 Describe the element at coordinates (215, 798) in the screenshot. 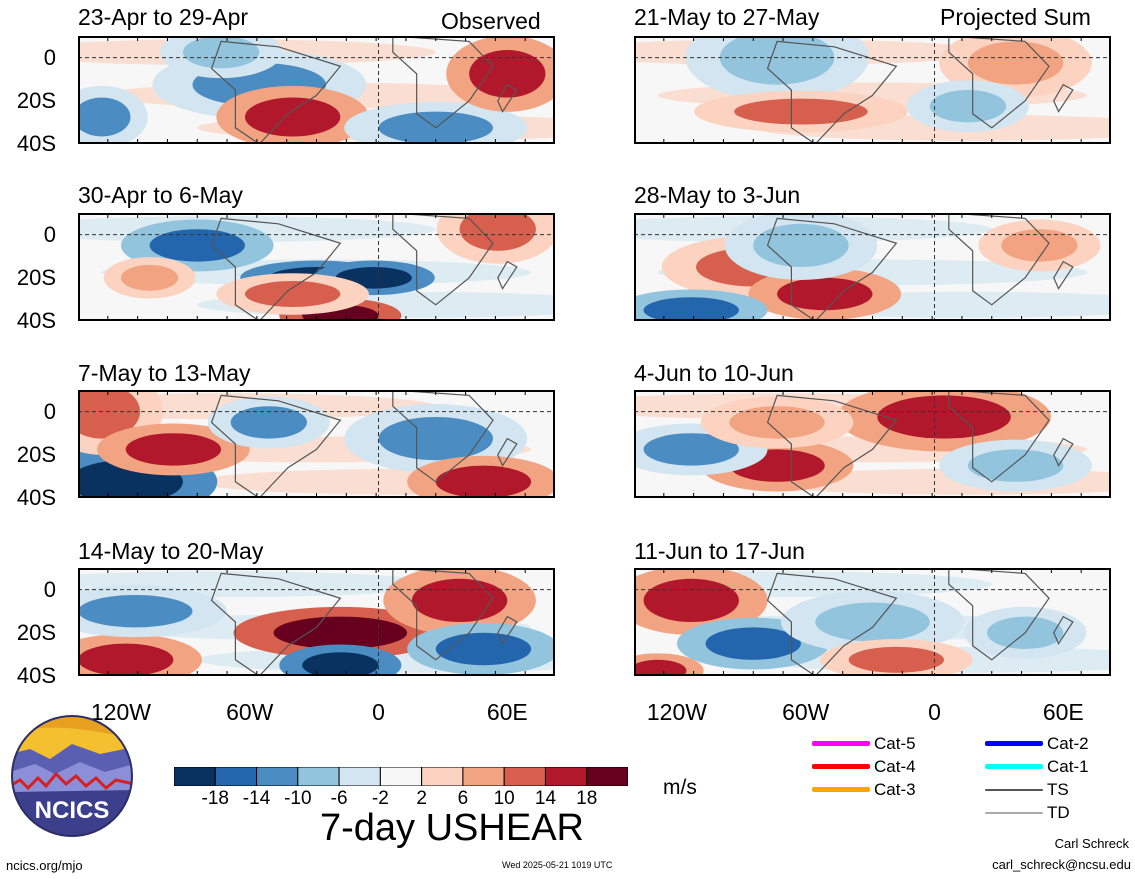

I see `colorbar-tick-label: -18` at that location.